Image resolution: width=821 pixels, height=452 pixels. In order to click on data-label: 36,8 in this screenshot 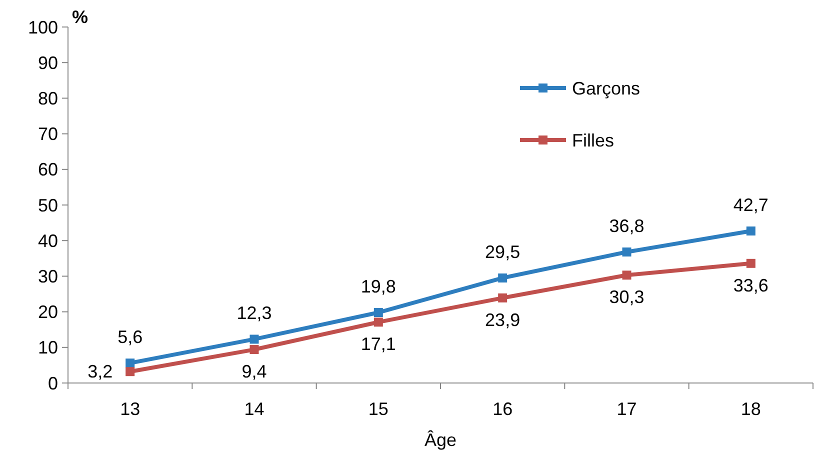, I will do `click(626, 226)`.